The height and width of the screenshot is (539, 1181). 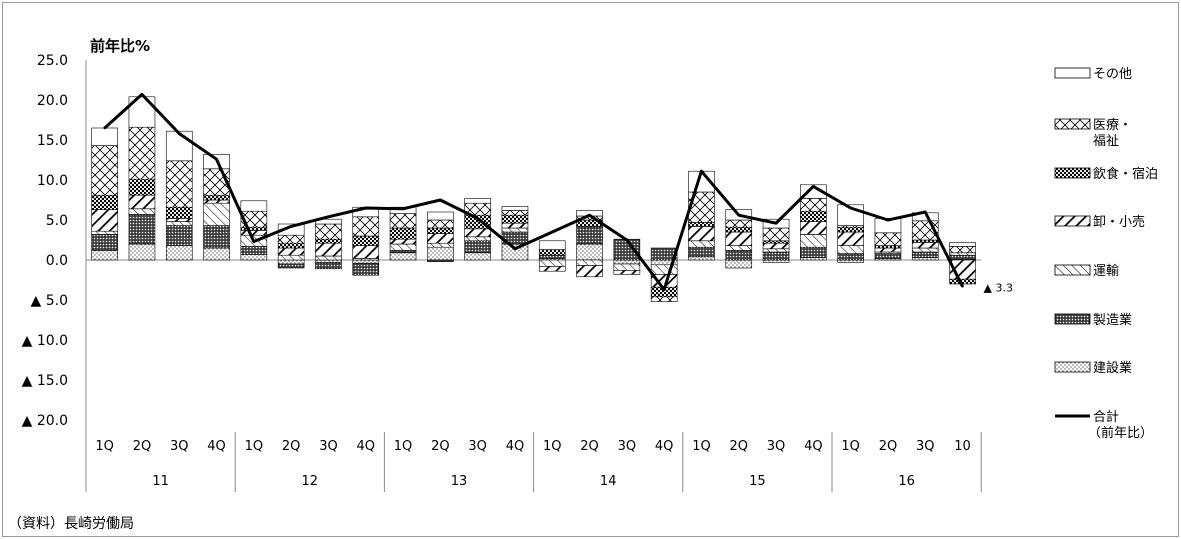 I want to click on legend-label: 卸・小売, so click(x=1119, y=222).